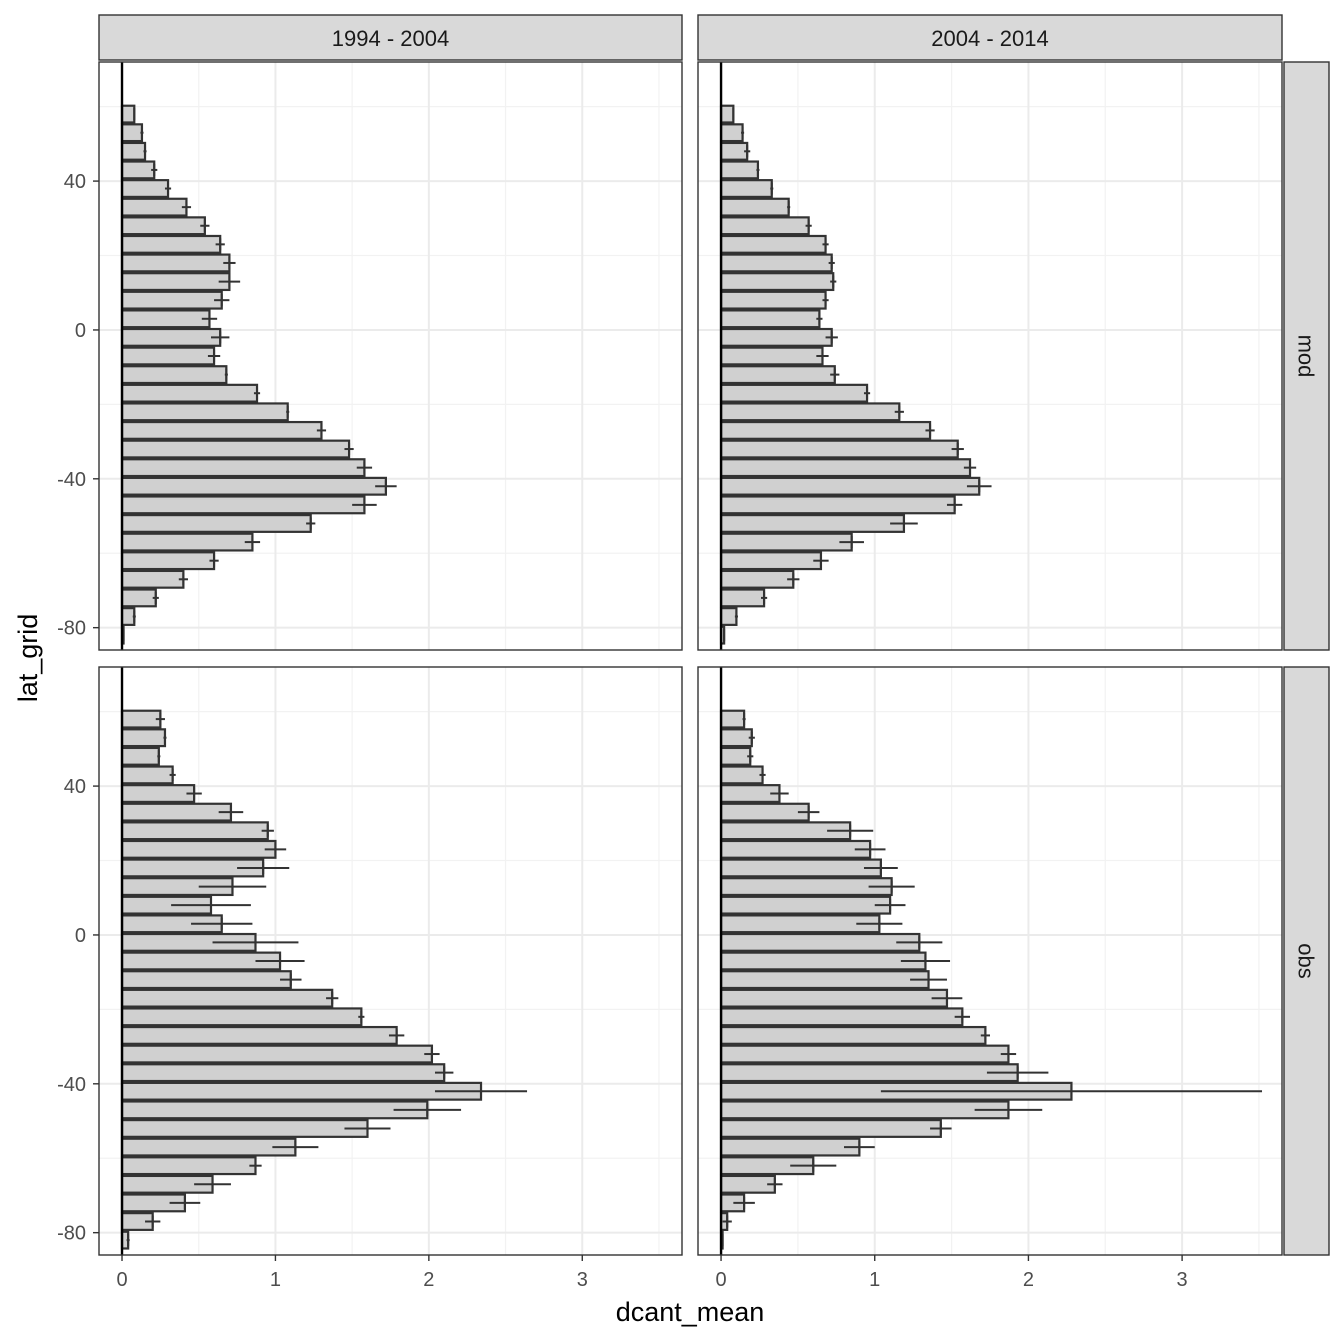 This screenshot has width=1344, height=1344. Describe the element at coordinates (990, 37) in the screenshot. I see `col-strip-2004-2014` at that location.